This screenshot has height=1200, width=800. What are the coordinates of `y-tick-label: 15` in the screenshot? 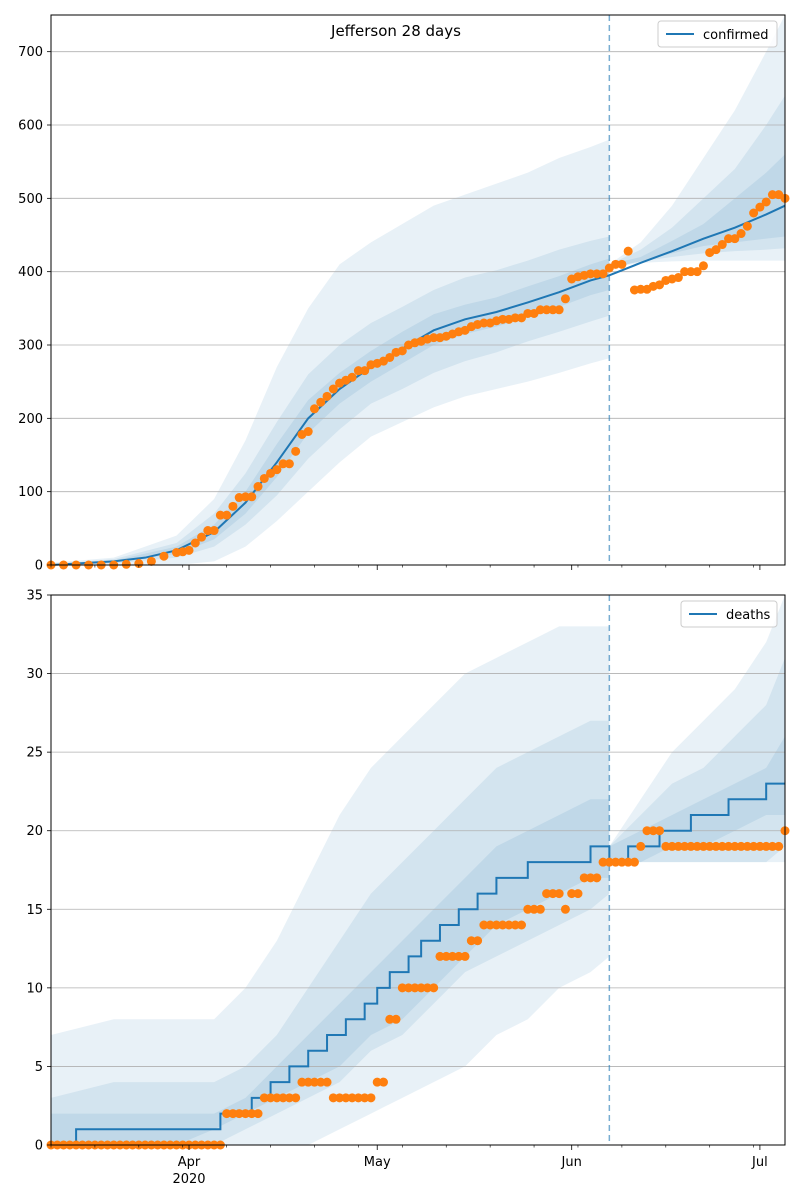 It's located at (34, 910).